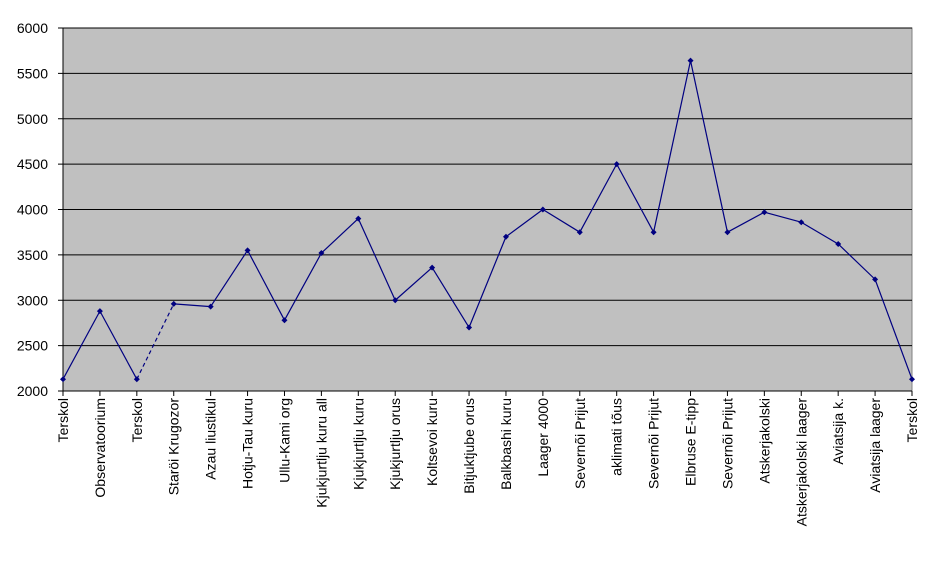  Describe the element at coordinates (875, 445) in the screenshot. I see `x-tick-label: Aviatsija laager` at that location.